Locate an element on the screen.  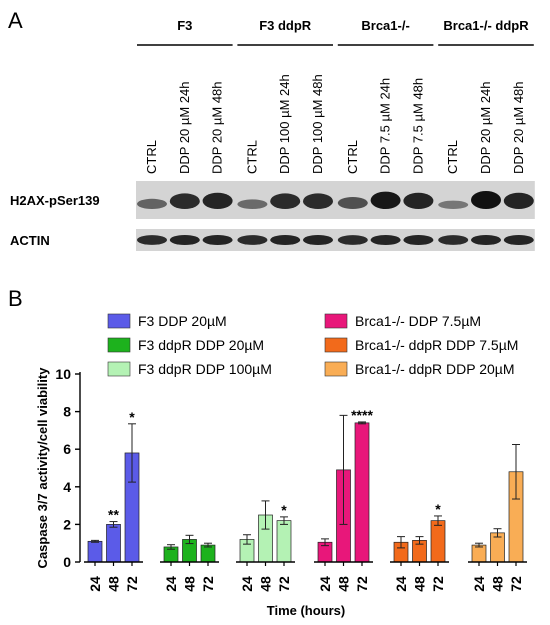
y-tick-label: 8 is located at coordinates (67, 412).